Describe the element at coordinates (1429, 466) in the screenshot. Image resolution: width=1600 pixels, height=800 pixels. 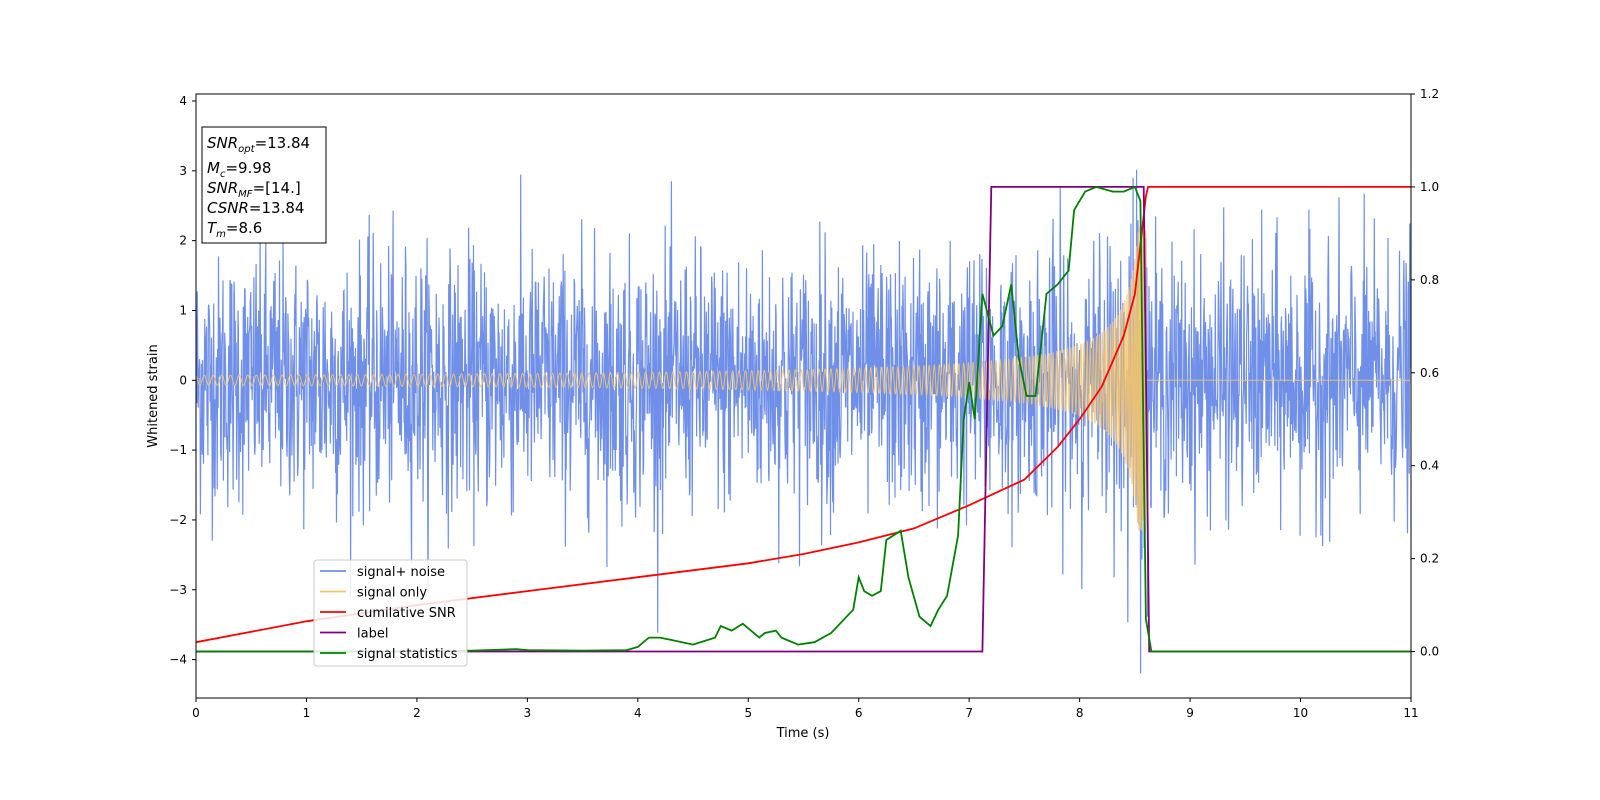
I see `y-tick-label-right: 0.4` at that location.